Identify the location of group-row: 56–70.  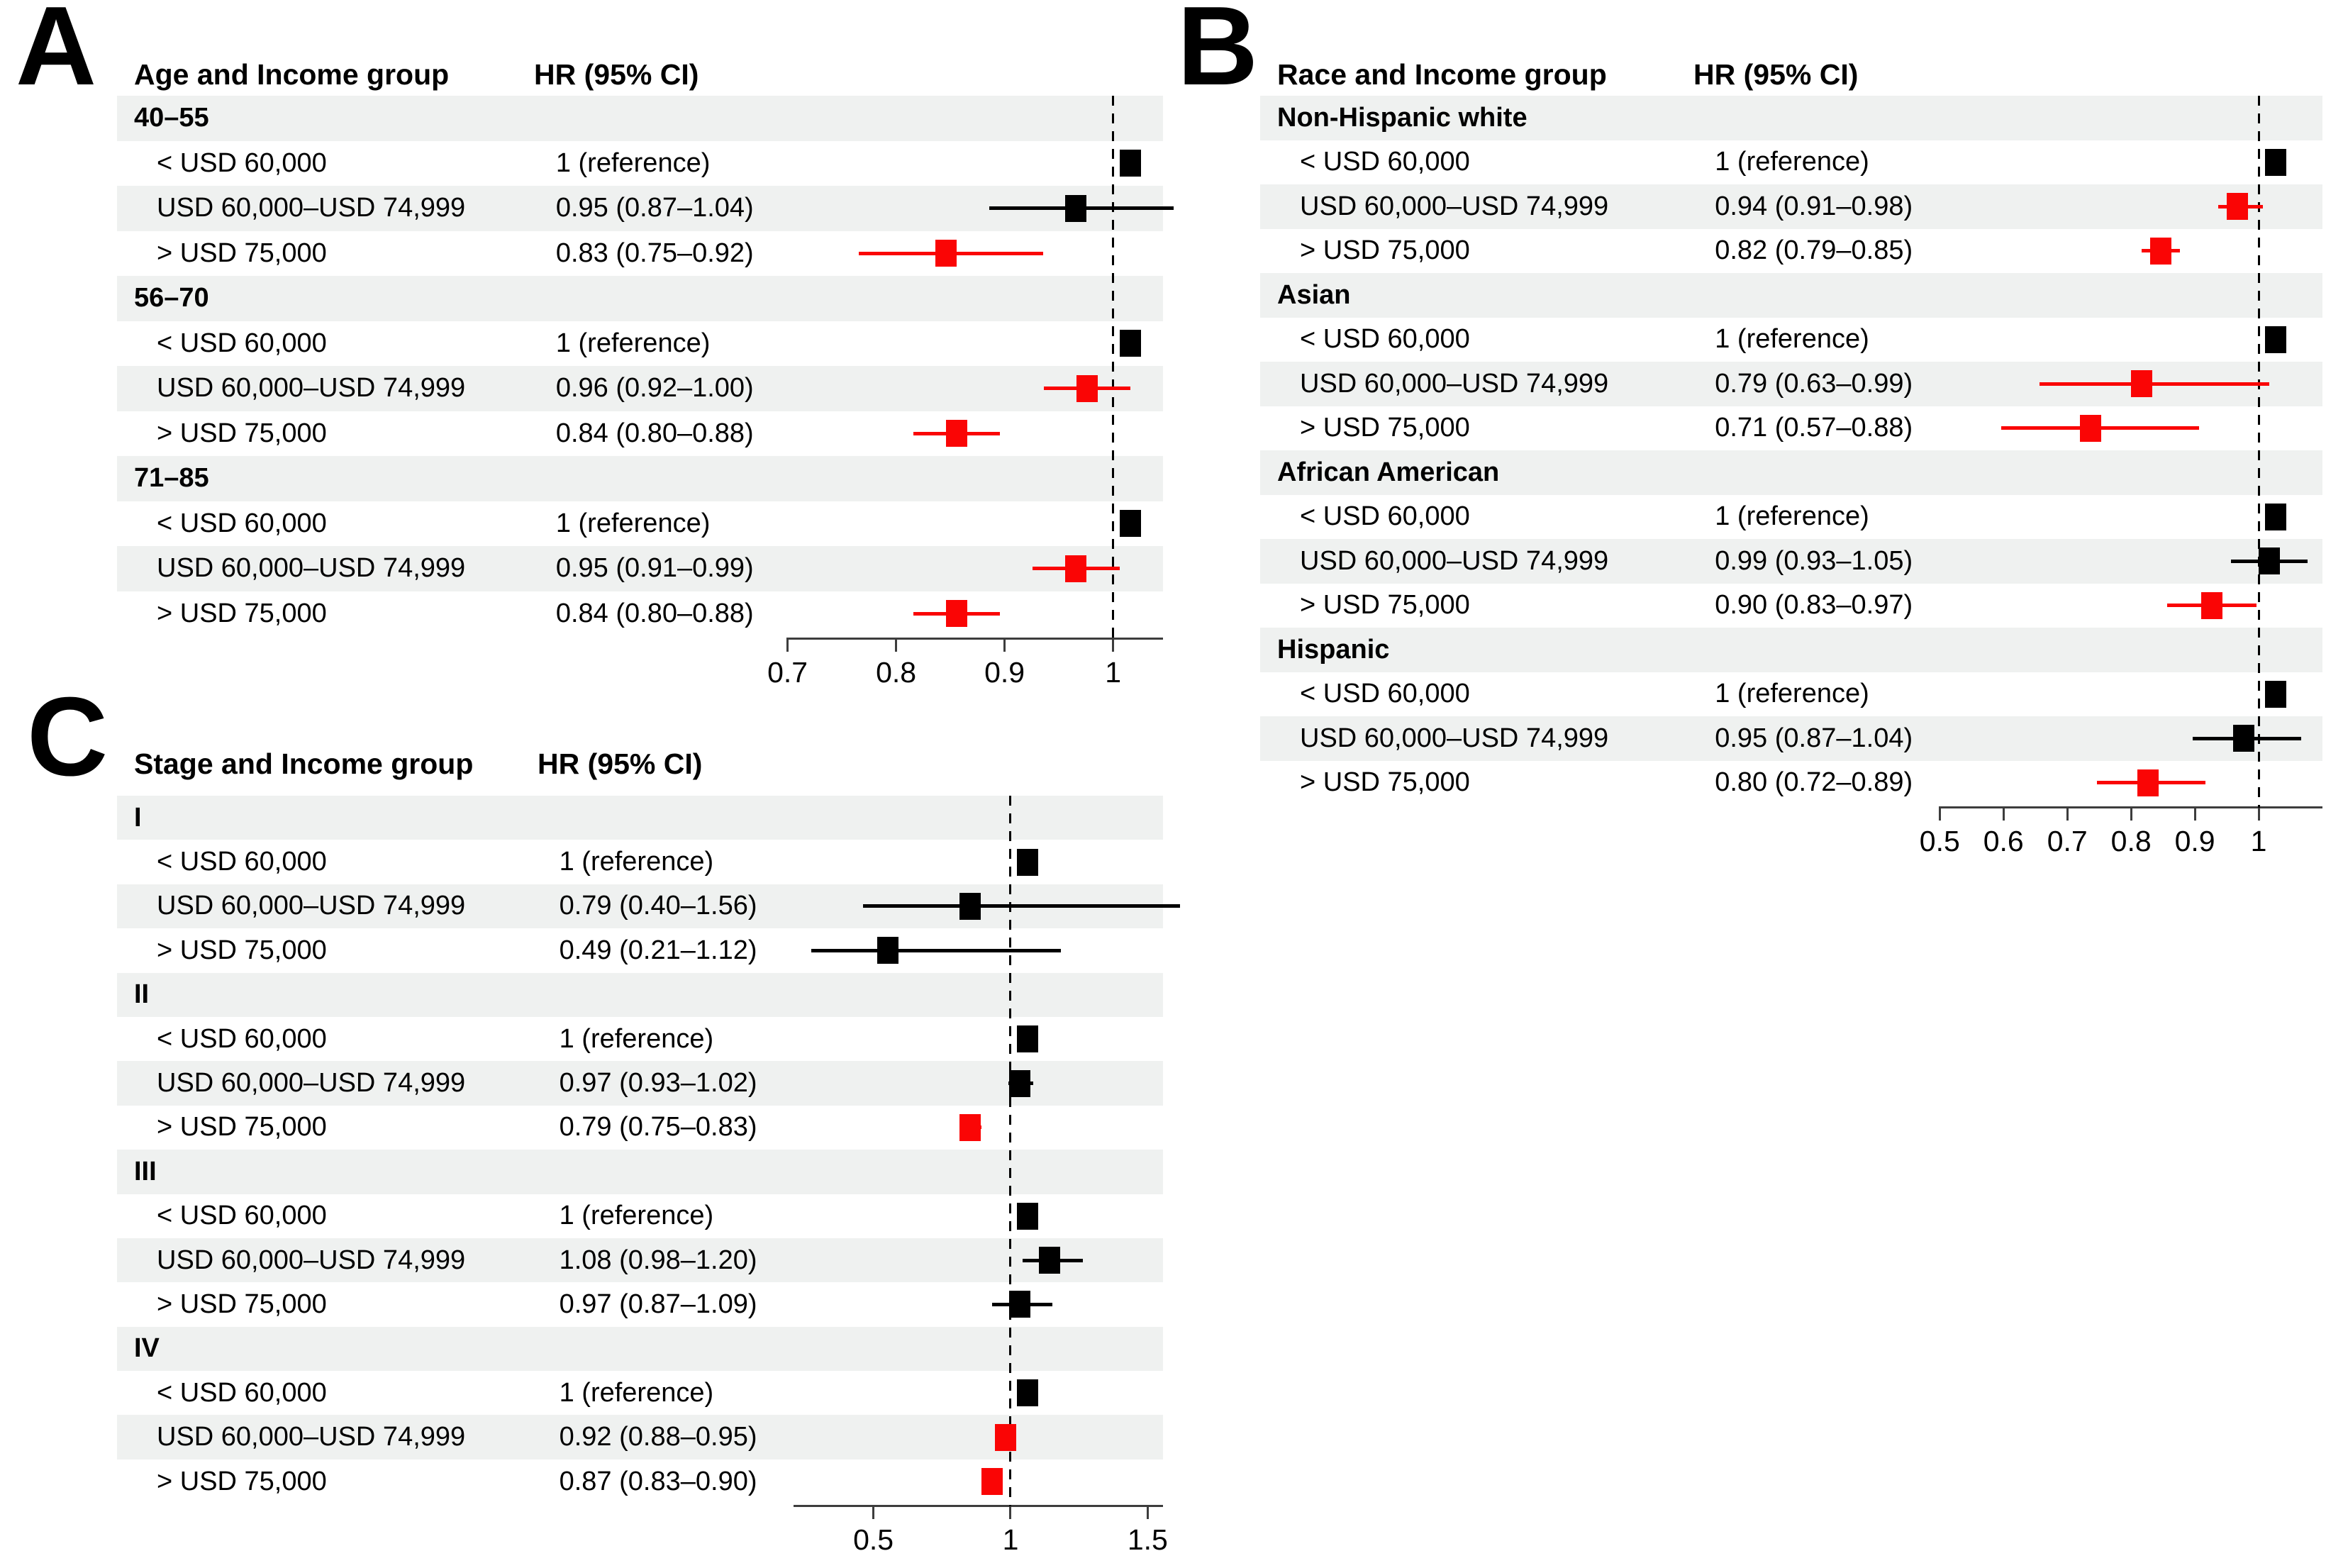
(640, 298).